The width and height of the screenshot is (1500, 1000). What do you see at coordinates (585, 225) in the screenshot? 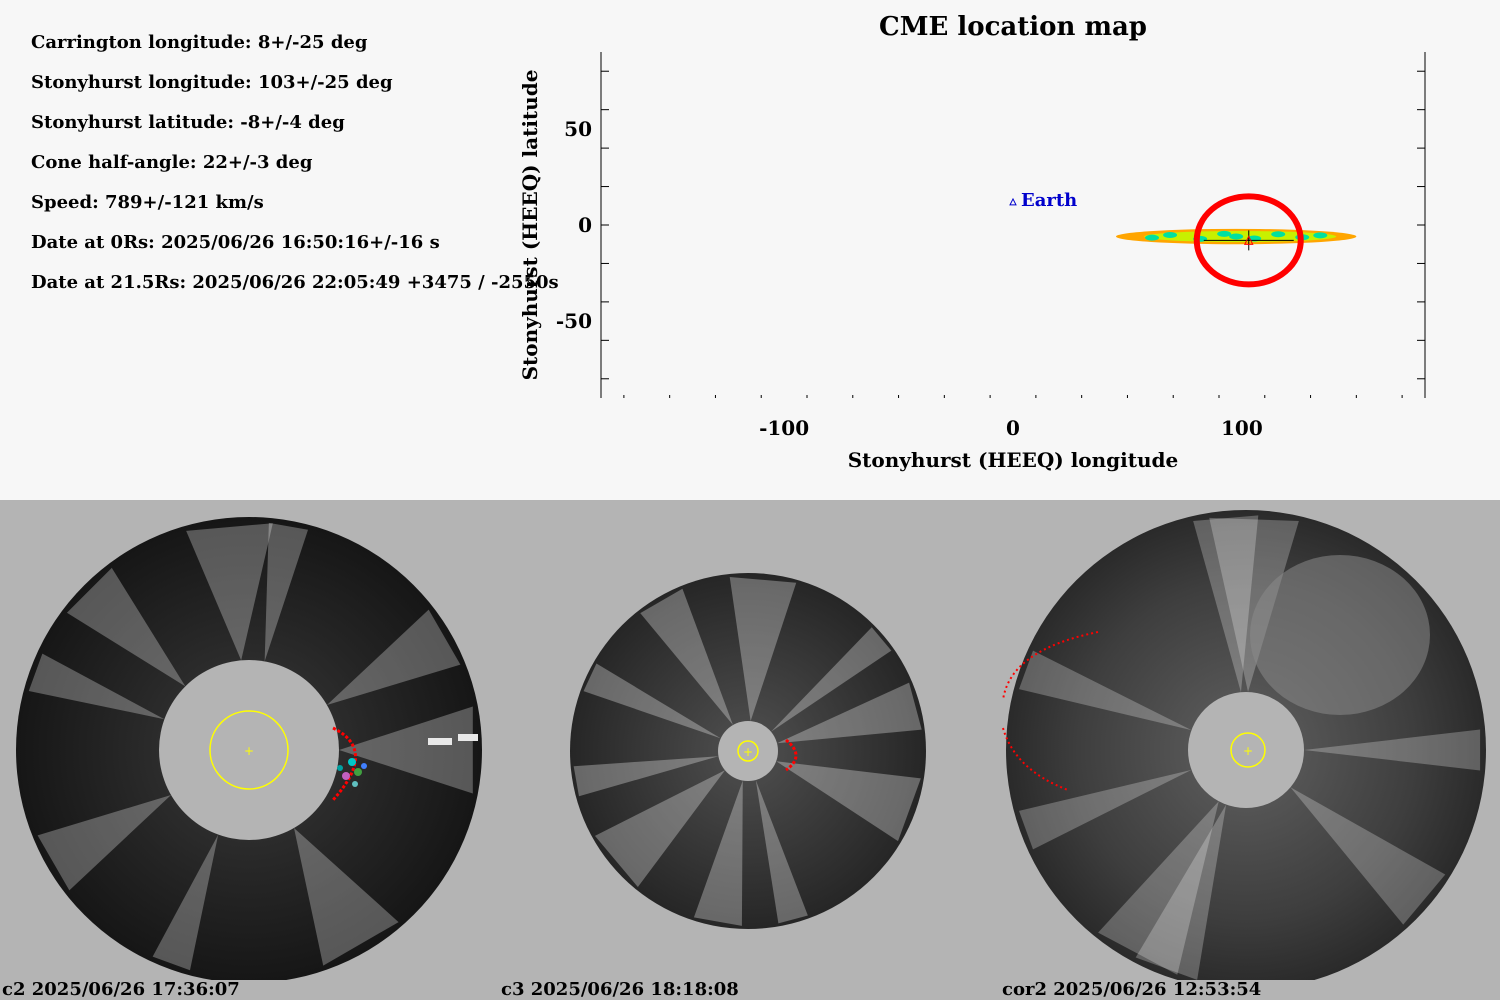
I see `y-tick-label: 0` at bounding box center [585, 225].